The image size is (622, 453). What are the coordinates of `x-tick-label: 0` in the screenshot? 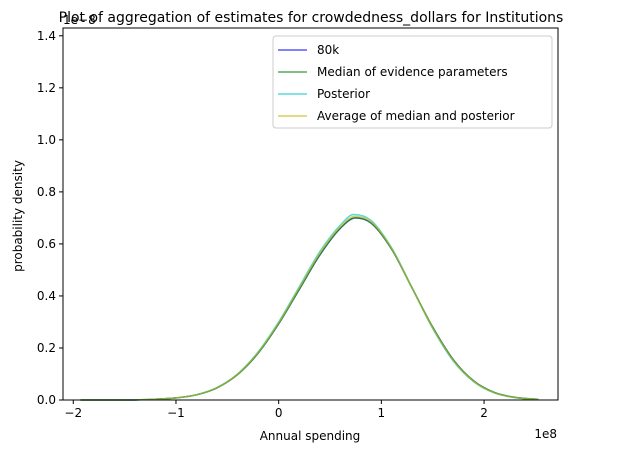 It's located at (279, 413).